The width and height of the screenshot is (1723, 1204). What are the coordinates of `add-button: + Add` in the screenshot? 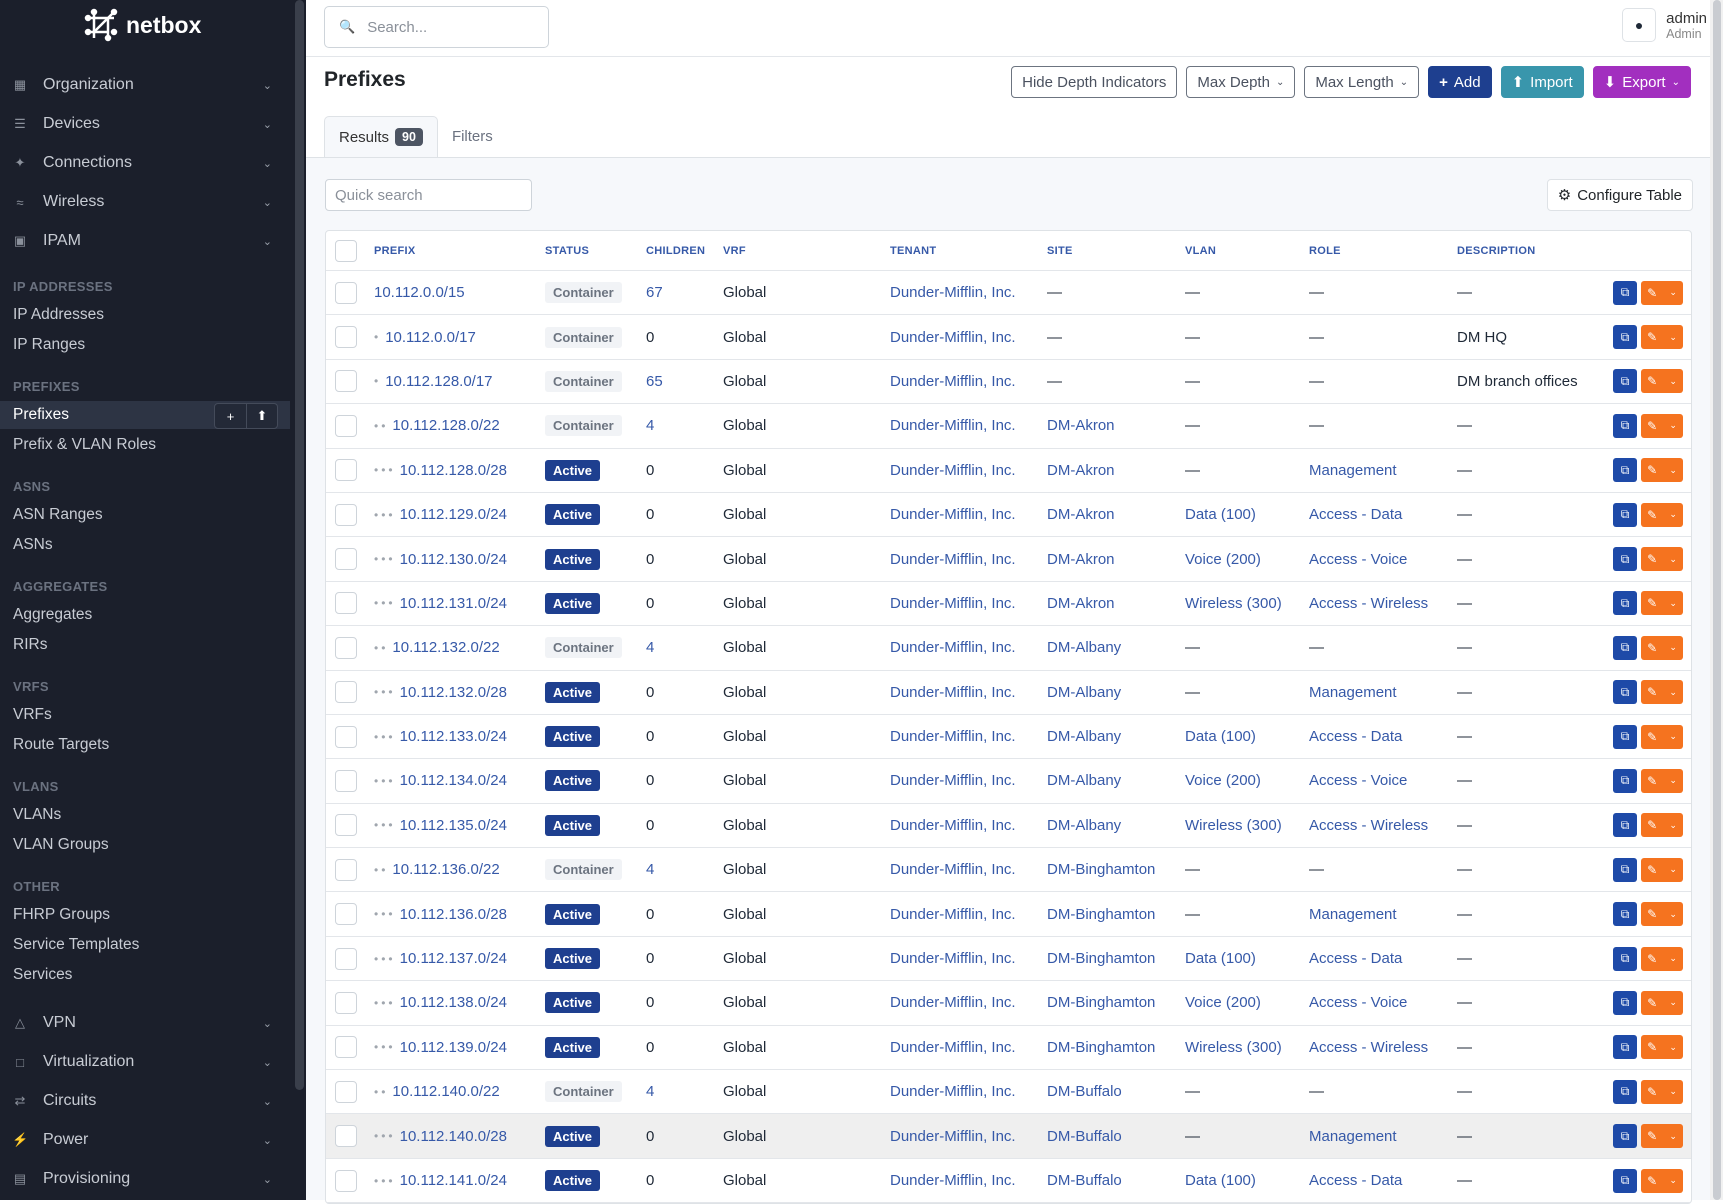 It's located at (1460, 82).